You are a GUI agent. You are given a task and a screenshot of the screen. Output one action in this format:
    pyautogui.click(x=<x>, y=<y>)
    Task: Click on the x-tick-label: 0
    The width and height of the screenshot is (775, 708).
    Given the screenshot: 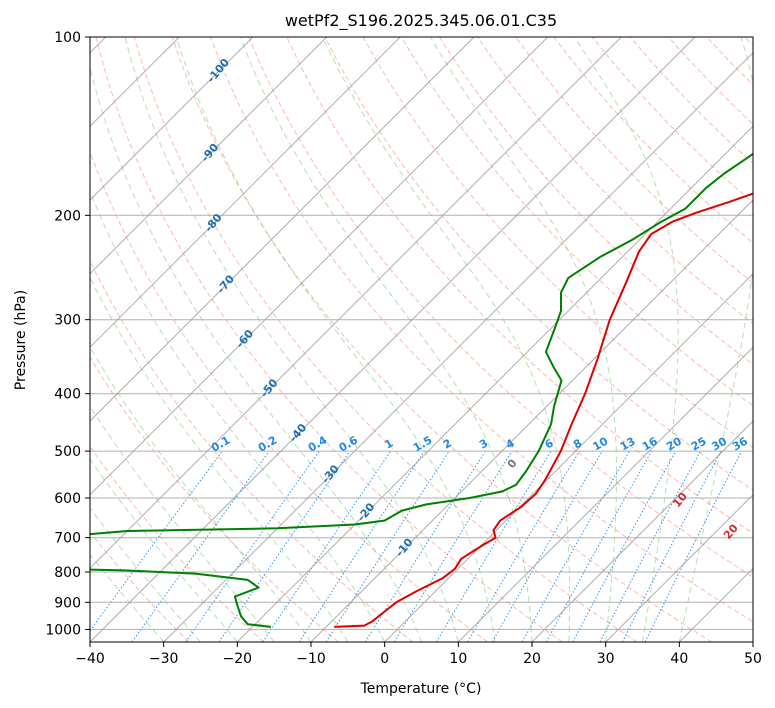 What is the action you would take?
    pyautogui.click(x=384, y=659)
    